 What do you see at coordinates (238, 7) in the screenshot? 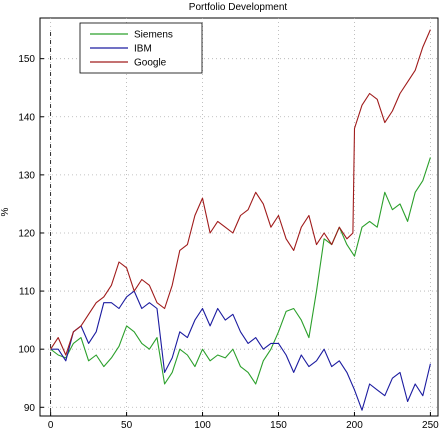
I see `chart-title: Portfolio Development` at bounding box center [238, 7].